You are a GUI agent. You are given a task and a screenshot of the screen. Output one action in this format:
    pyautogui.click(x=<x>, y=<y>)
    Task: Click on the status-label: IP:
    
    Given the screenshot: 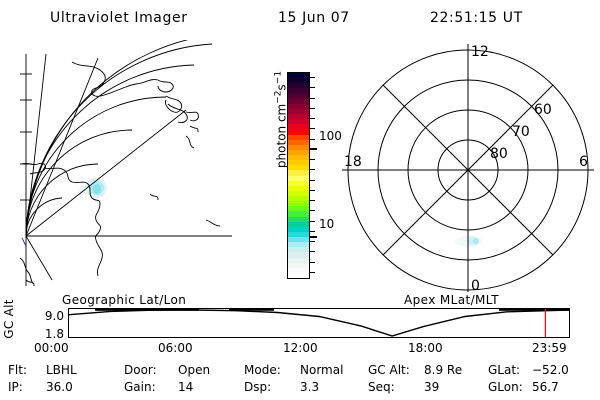 What is the action you would take?
    pyautogui.click(x=15, y=387)
    